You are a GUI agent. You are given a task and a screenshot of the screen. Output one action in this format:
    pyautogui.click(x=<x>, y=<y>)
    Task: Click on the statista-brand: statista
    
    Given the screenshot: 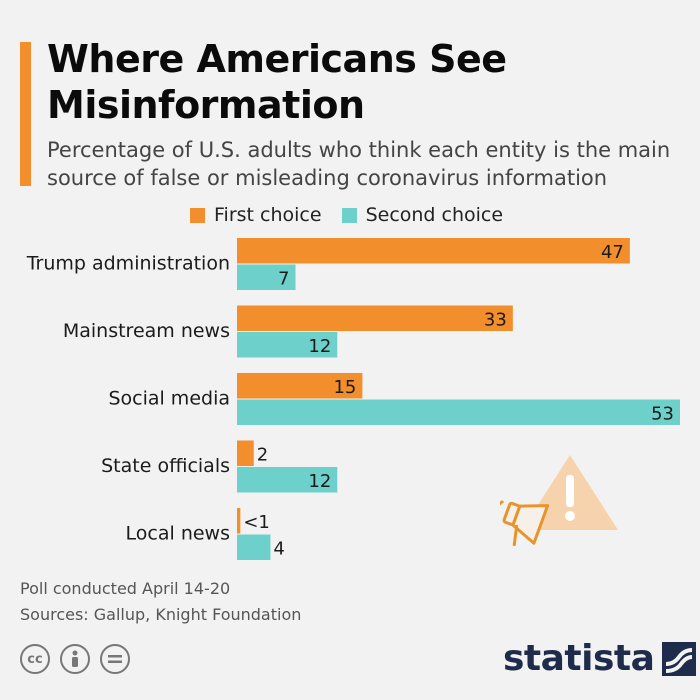 What is the action you would take?
    pyautogui.click(x=600, y=658)
    